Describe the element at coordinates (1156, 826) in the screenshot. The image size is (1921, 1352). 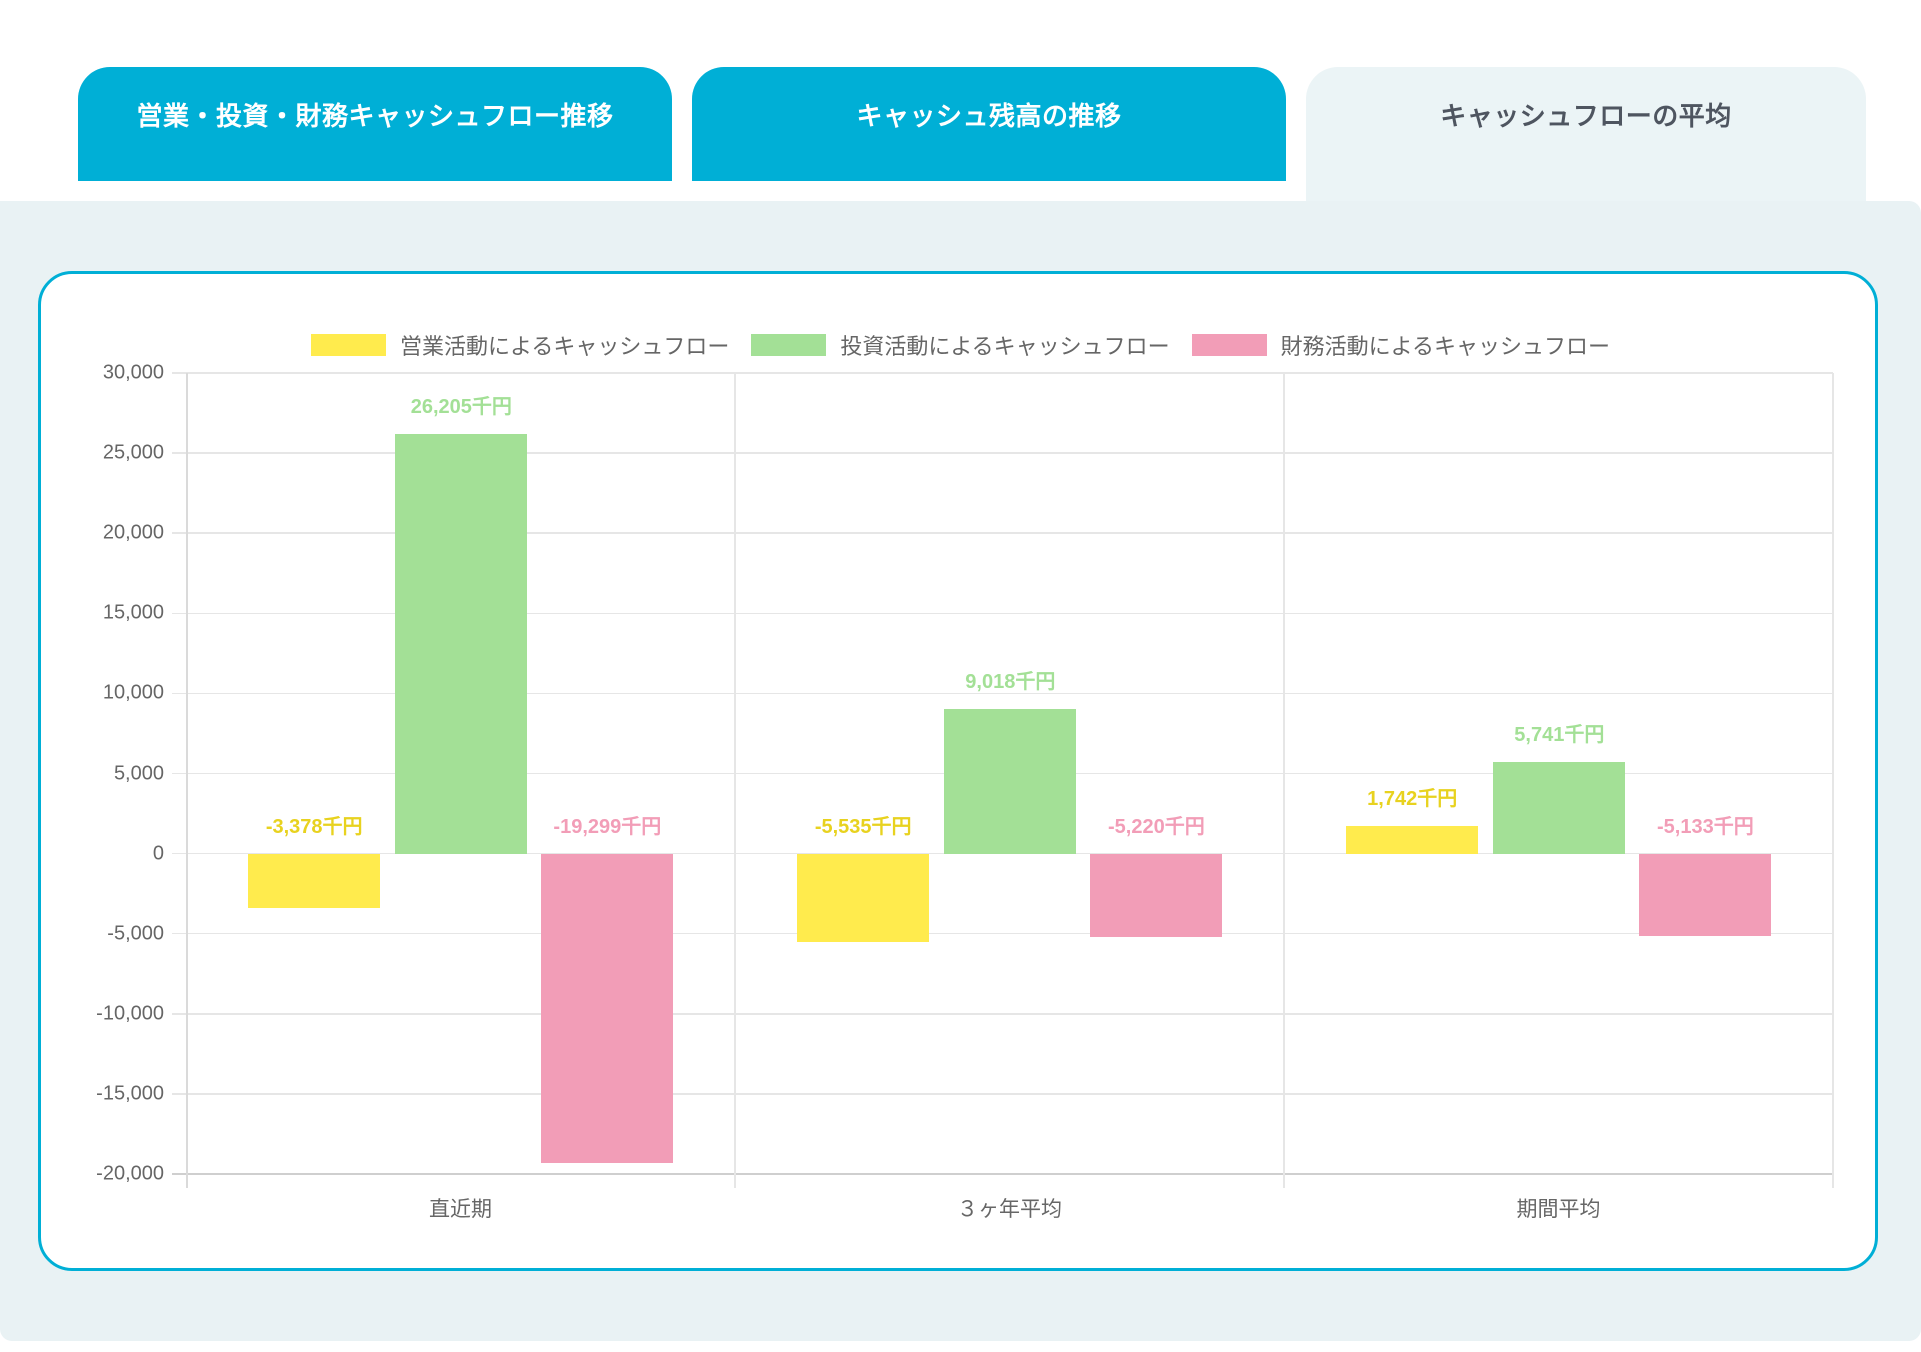
I see `data-label-financing: -5,220千円` at that location.